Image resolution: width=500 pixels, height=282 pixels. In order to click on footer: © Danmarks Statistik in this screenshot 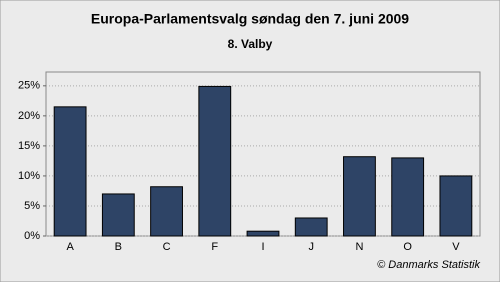, I will do `click(428, 265)`.